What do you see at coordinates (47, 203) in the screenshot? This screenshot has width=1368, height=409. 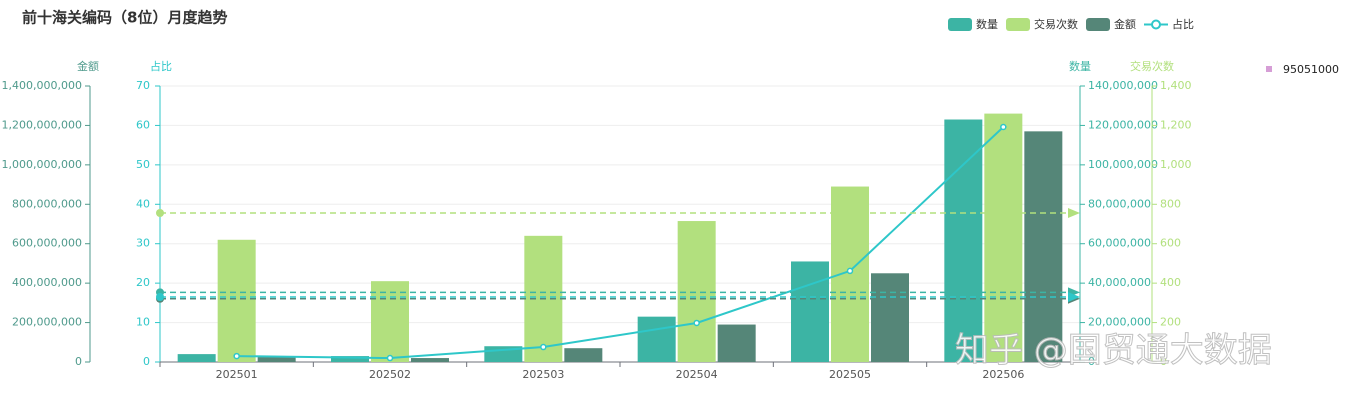 I see `y-tick-label: 800,000,000` at bounding box center [47, 203].